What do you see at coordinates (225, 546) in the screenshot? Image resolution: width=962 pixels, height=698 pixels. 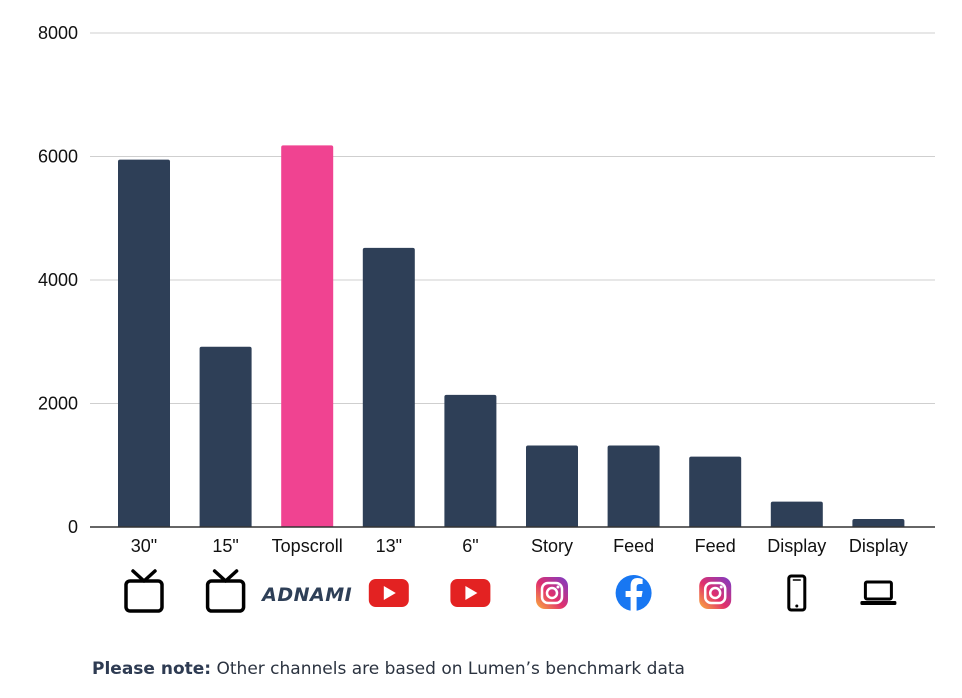 I see `x-tick-label: 15"` at bounding box center [225, 546].